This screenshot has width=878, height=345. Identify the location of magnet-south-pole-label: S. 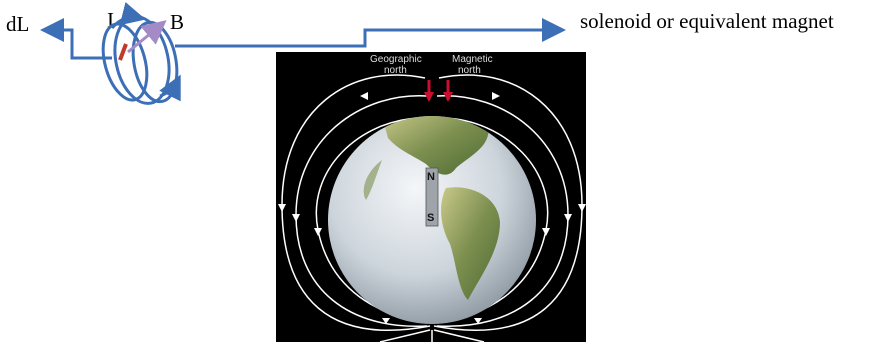
(430, 218).